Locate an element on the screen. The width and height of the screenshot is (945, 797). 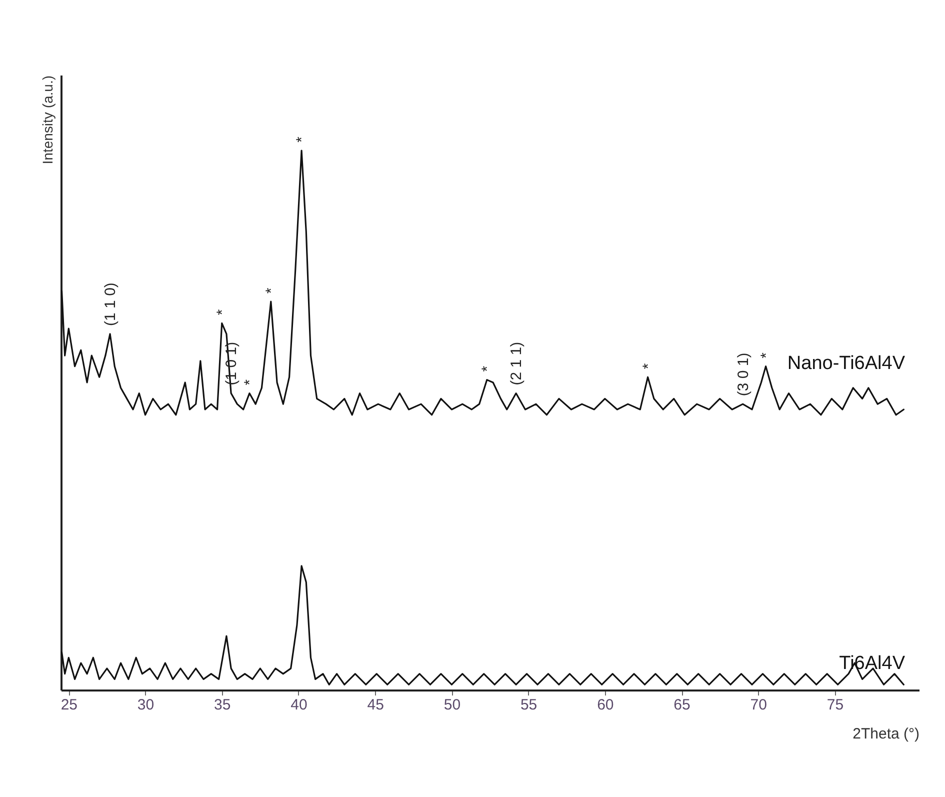
series-label: Ti6Al4V is located at coordinates (872, 663).